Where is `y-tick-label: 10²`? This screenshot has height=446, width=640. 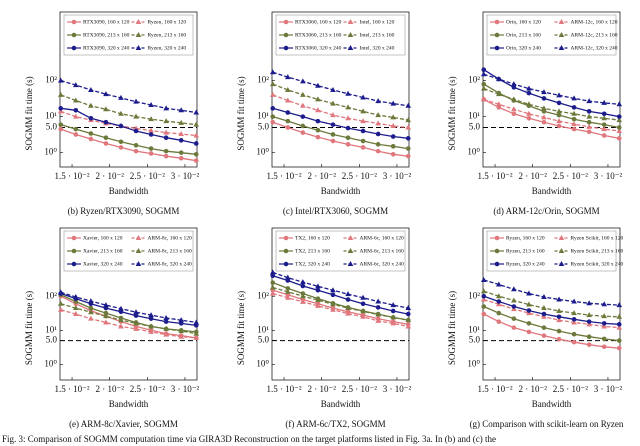
y-tick-label: 10² is located at coordinates (51, 80).